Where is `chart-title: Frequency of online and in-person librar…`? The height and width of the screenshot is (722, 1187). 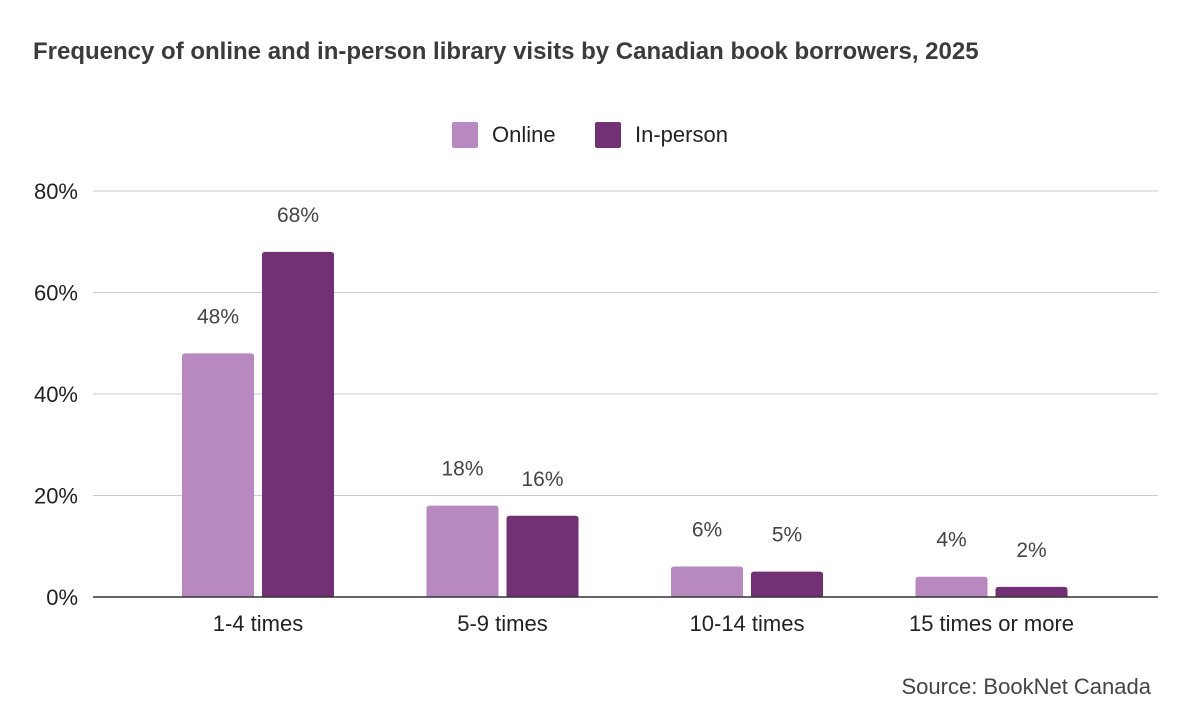 chart-title: Frequency of online and in-person librar… is located at coordinates (506, 51).